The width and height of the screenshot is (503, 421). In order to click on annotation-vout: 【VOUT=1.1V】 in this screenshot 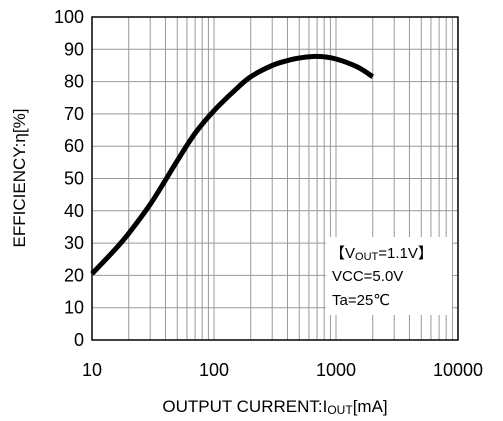, I will do `click(381, 254)`.